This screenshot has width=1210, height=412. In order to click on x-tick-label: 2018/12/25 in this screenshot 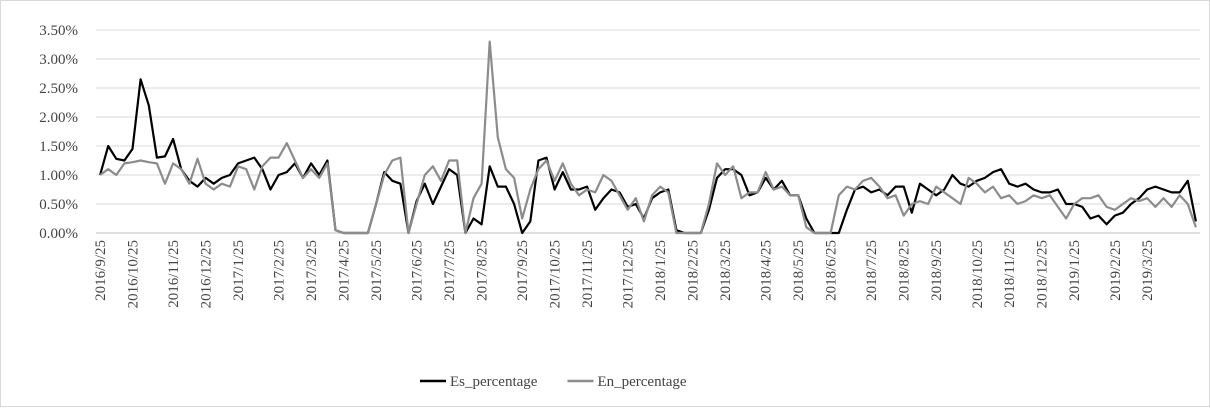, I will do `click(1043, 274)`.